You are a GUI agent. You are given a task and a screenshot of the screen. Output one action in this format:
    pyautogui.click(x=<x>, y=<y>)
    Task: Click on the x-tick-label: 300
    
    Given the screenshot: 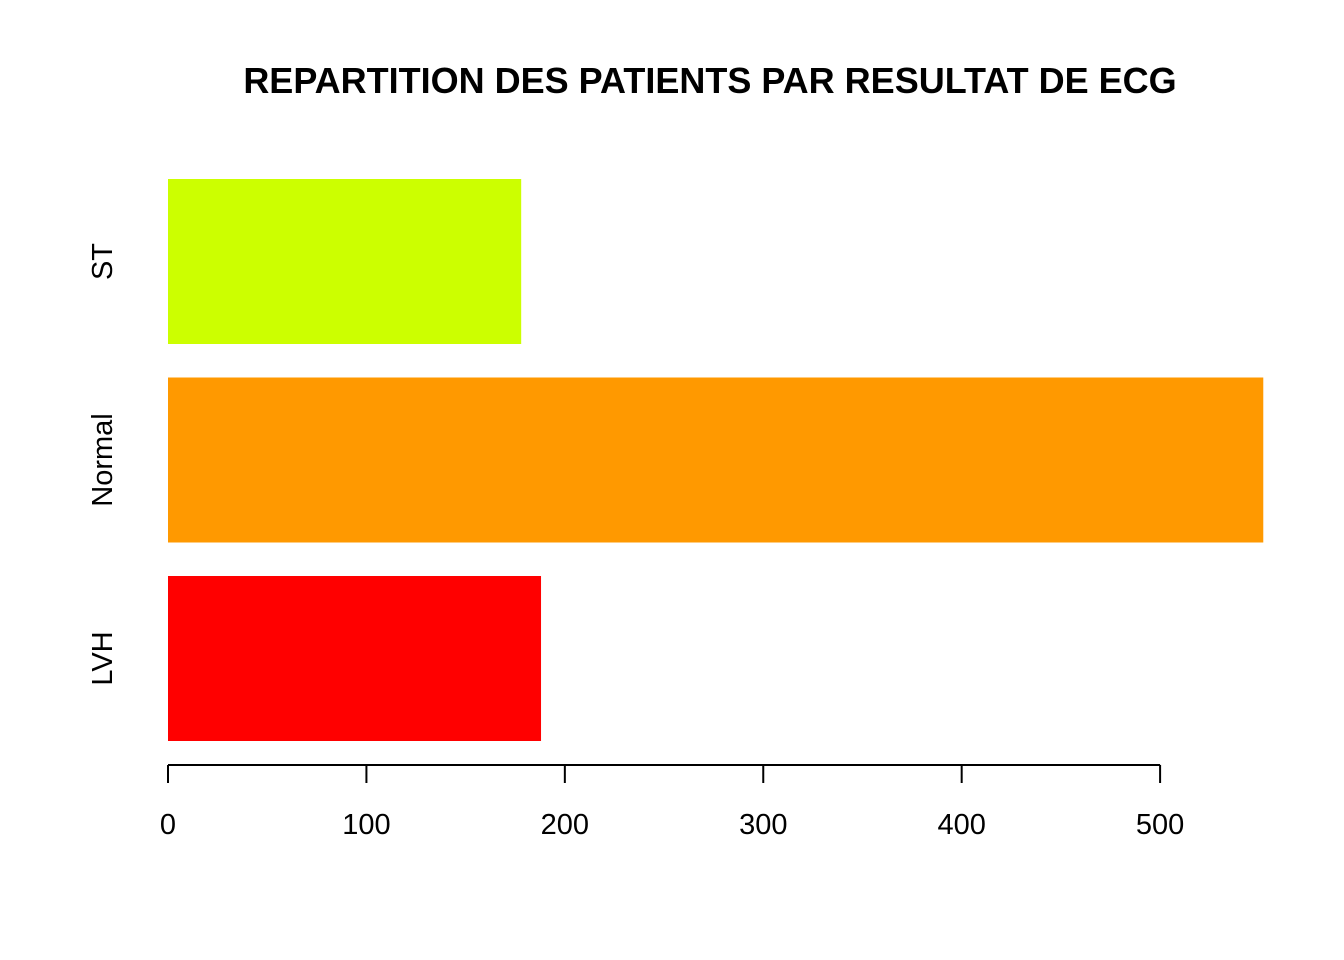 What is the action you would take?
    pyautogui.click(x=763, y=825)
    